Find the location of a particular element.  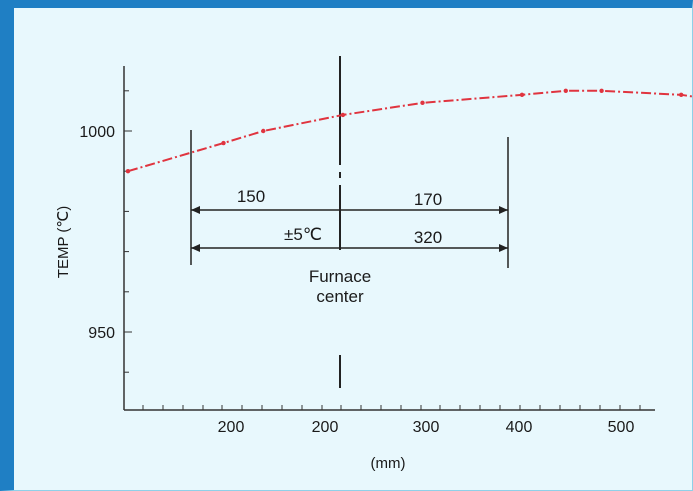

y-axis-title: TEMP (℃) is located at coordinates (63, 242).